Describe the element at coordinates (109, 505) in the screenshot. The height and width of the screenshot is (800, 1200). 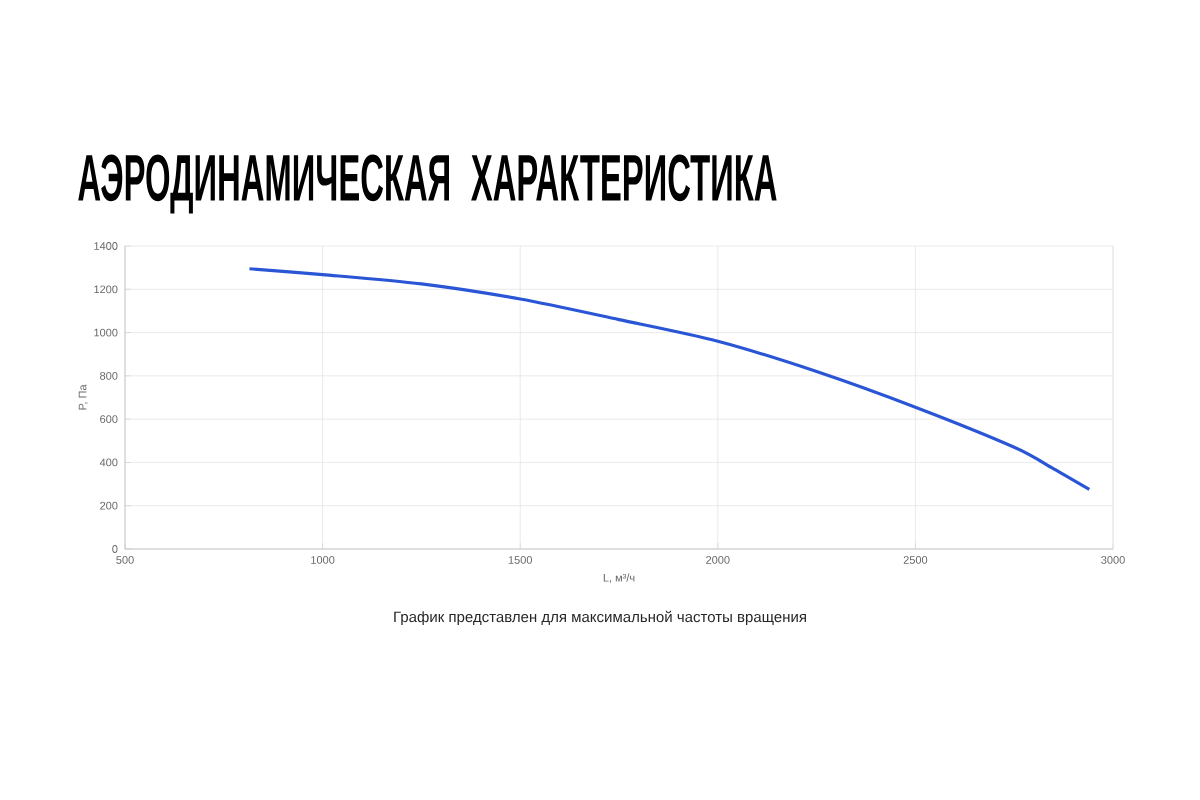
I see `y-tick-label: 200` at that location.